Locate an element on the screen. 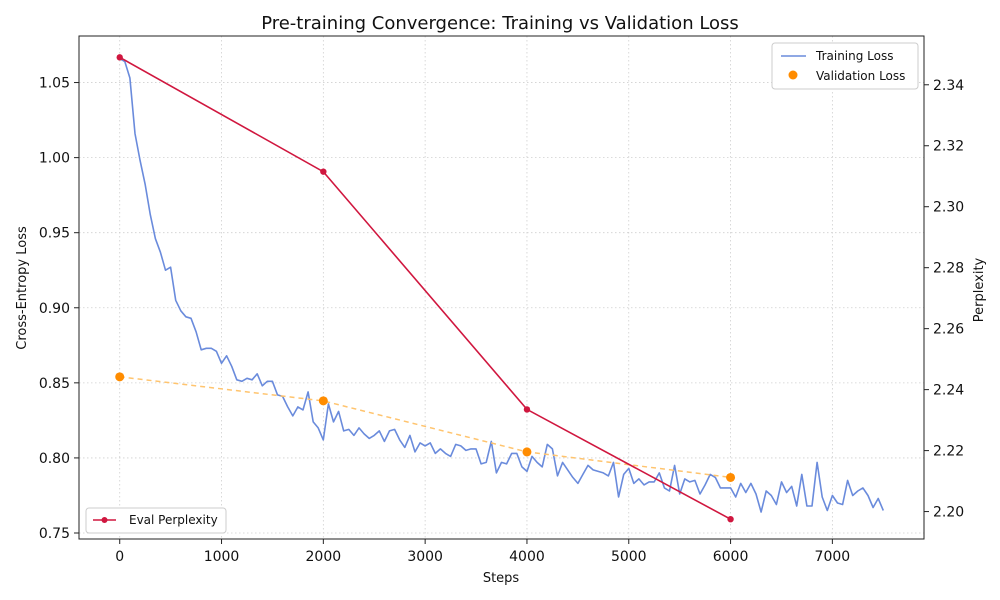 This screenshot has width=1000, height=600. validation-loss-trend is located at coordinates (425, 427).